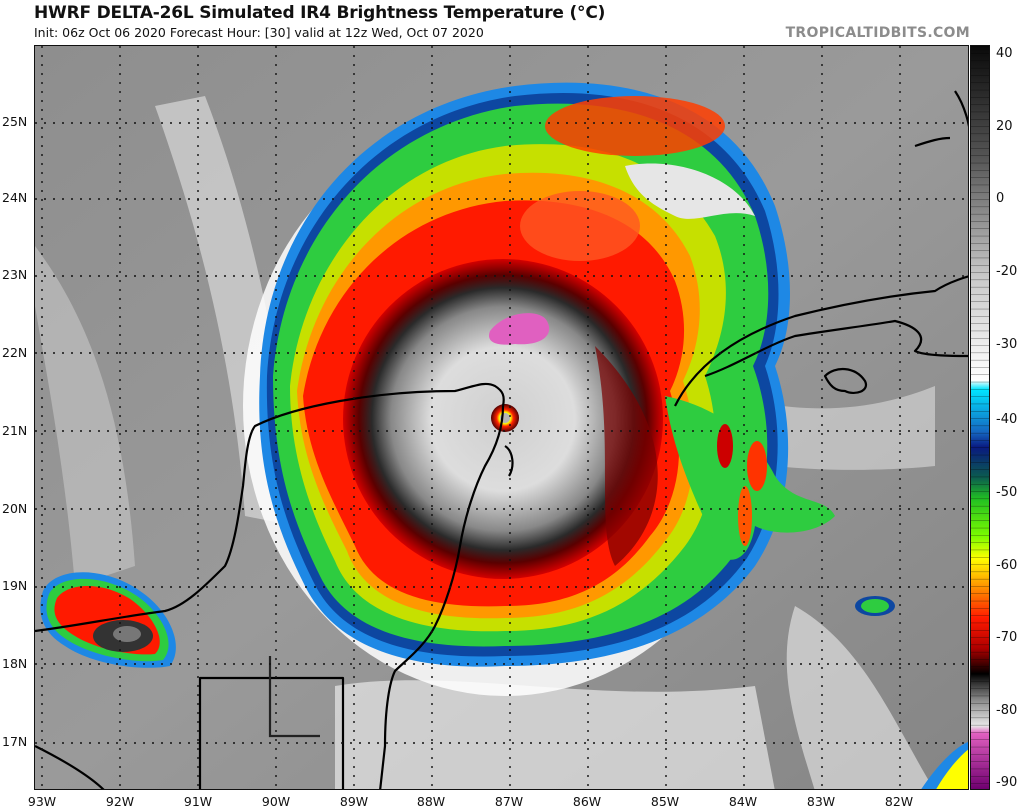 The height and width of the screenshot is (811, 1024). Describe the element at coordinates (665, 801) in the screenshot. I see `longitude-label: 85W` at that location.